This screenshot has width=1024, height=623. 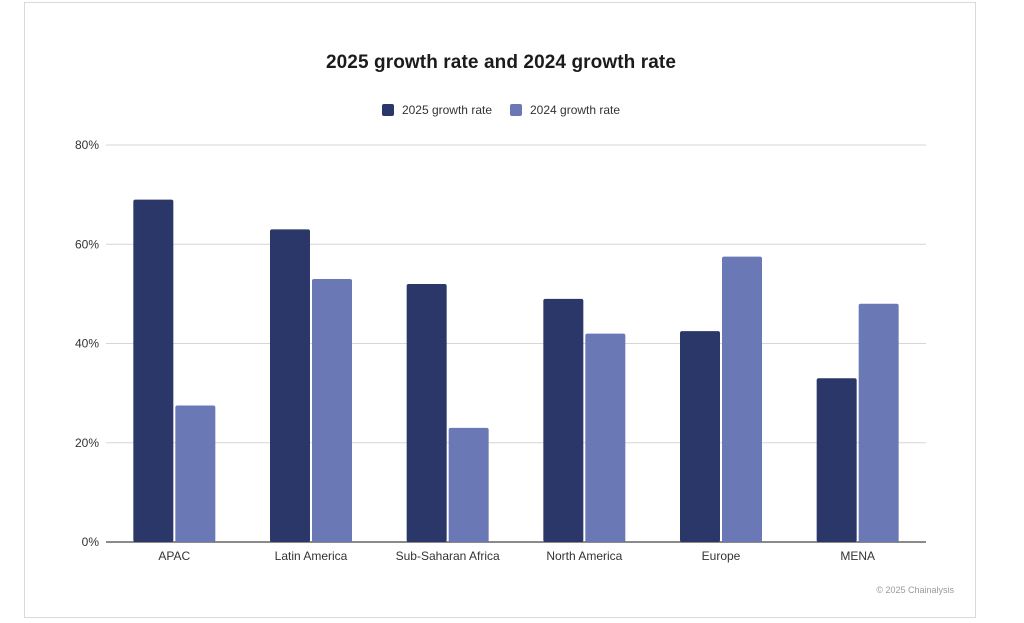 I want to click on bar-2025-sub-saharan-africa, so click(x=426, y=412).